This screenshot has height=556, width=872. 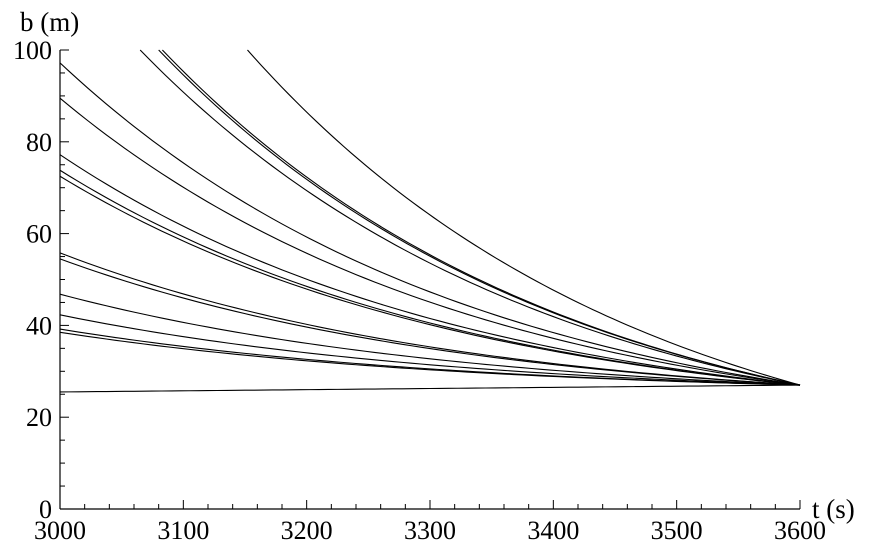 What do you see at coordinates (833, 509) in the screenshot?
I see `x-axis-label: t (s)` at bounding box center [833, 509].